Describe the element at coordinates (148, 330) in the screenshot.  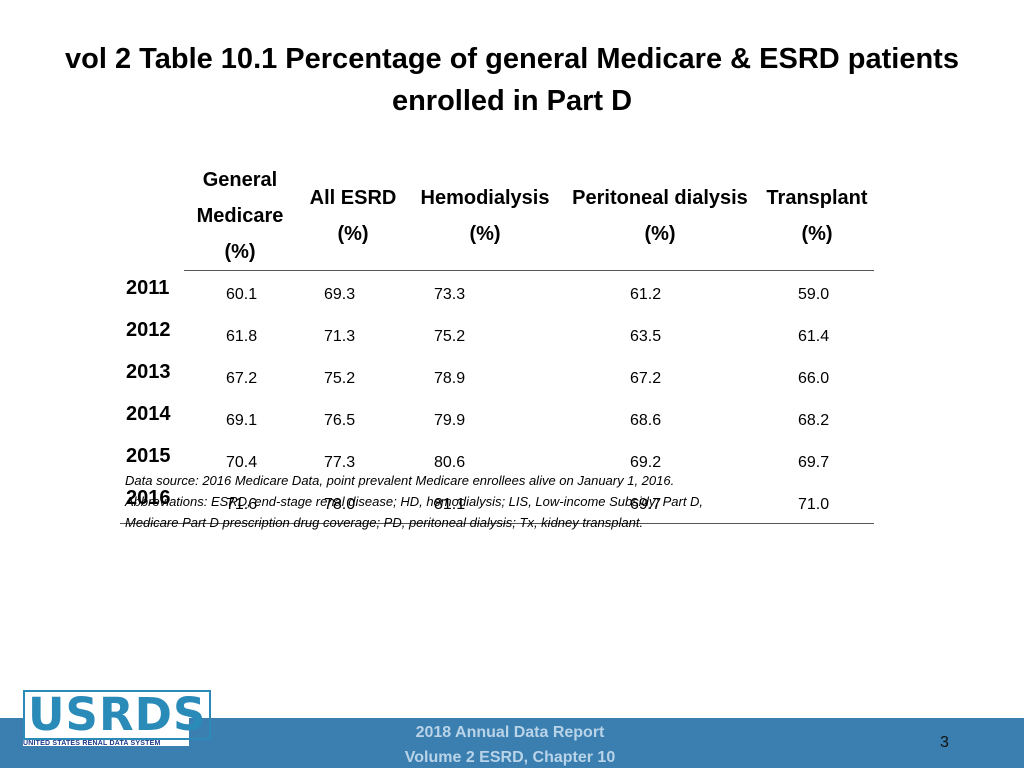
I see `row-year: 2012` at that location.